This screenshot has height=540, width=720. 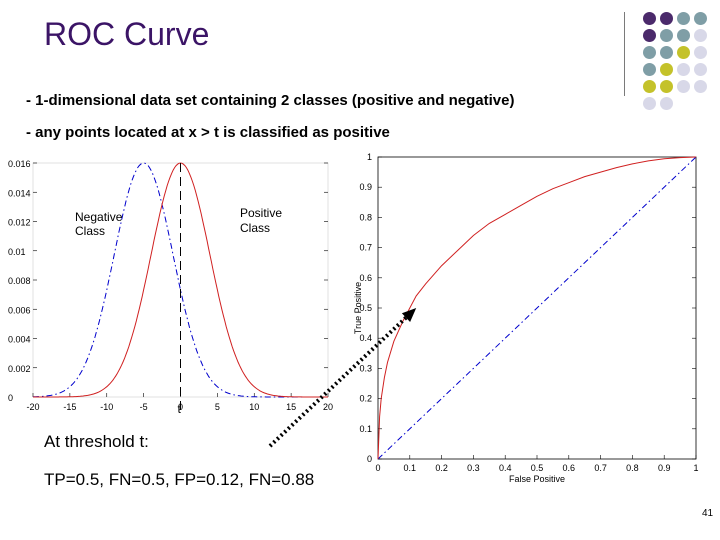 What do you see at coordinates (19, 310) in the screenshot?
I see `dist-y-tick-label: 0.006` at bounding box center [19, 310].